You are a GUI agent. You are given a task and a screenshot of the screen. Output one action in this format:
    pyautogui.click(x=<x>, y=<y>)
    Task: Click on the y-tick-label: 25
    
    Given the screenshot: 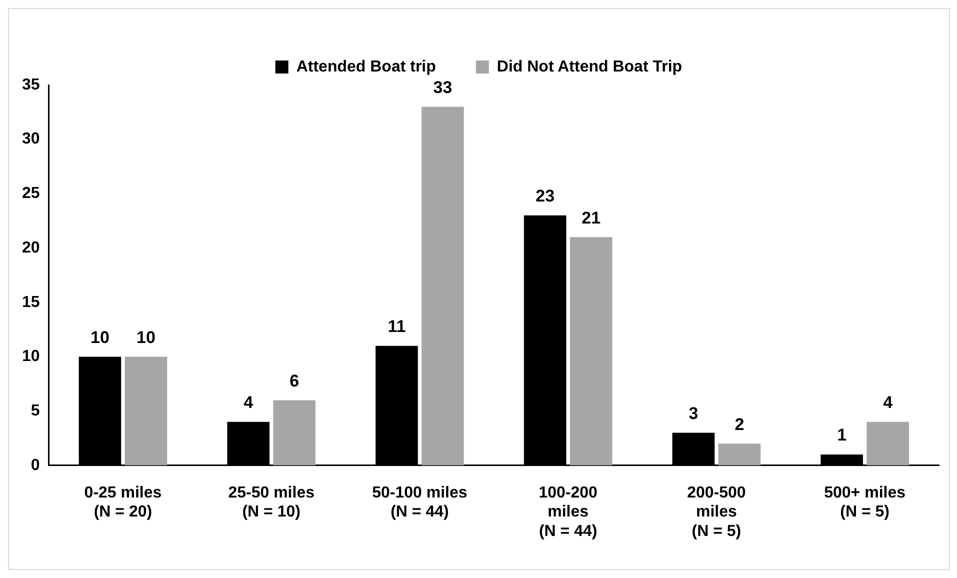 What is the action you would take?
    pyautogui.click(x=31, y=193)
    